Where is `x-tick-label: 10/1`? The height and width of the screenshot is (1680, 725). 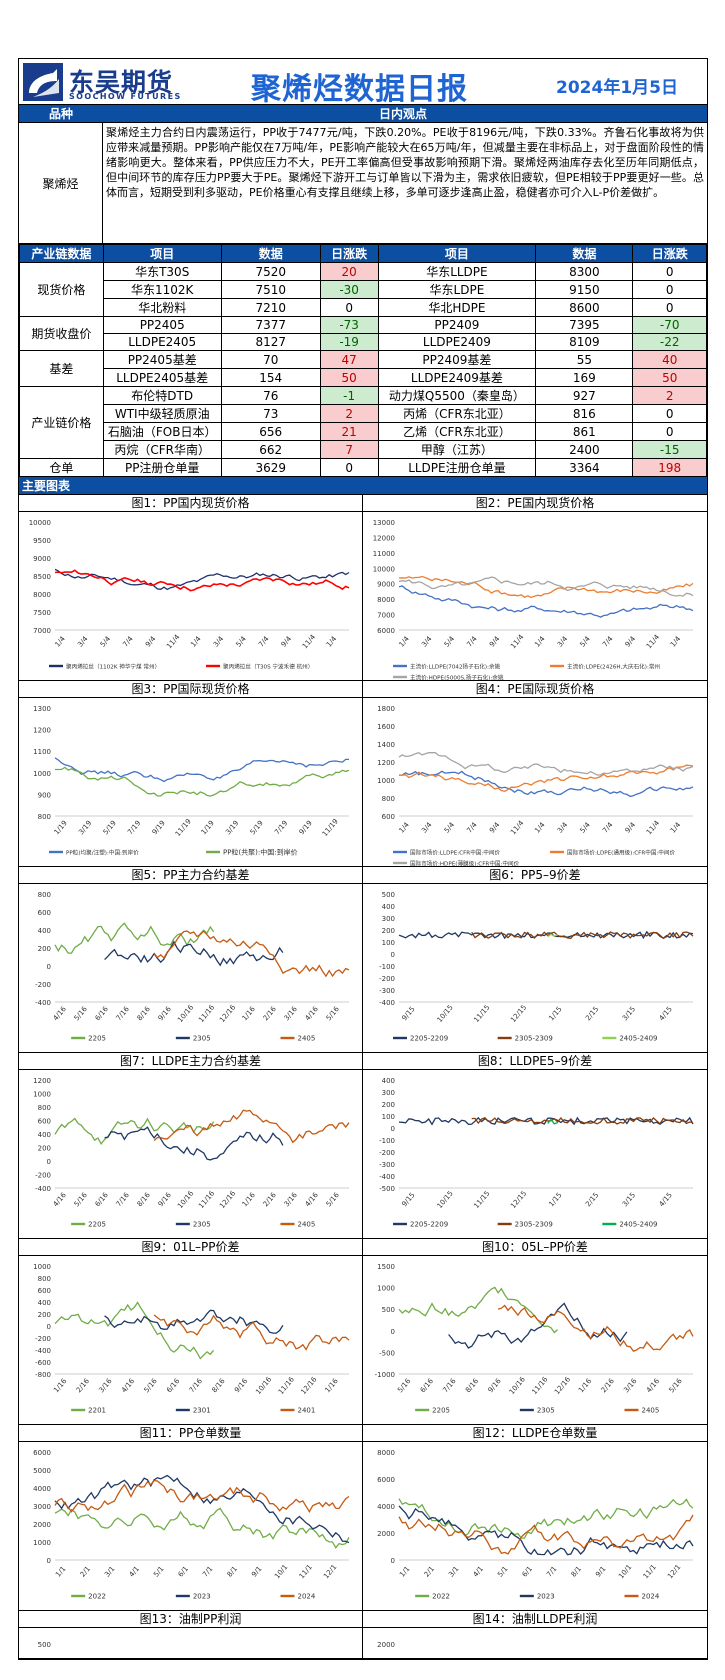
x-tick-label: 10/1 is located at coordinates (625, 1571).